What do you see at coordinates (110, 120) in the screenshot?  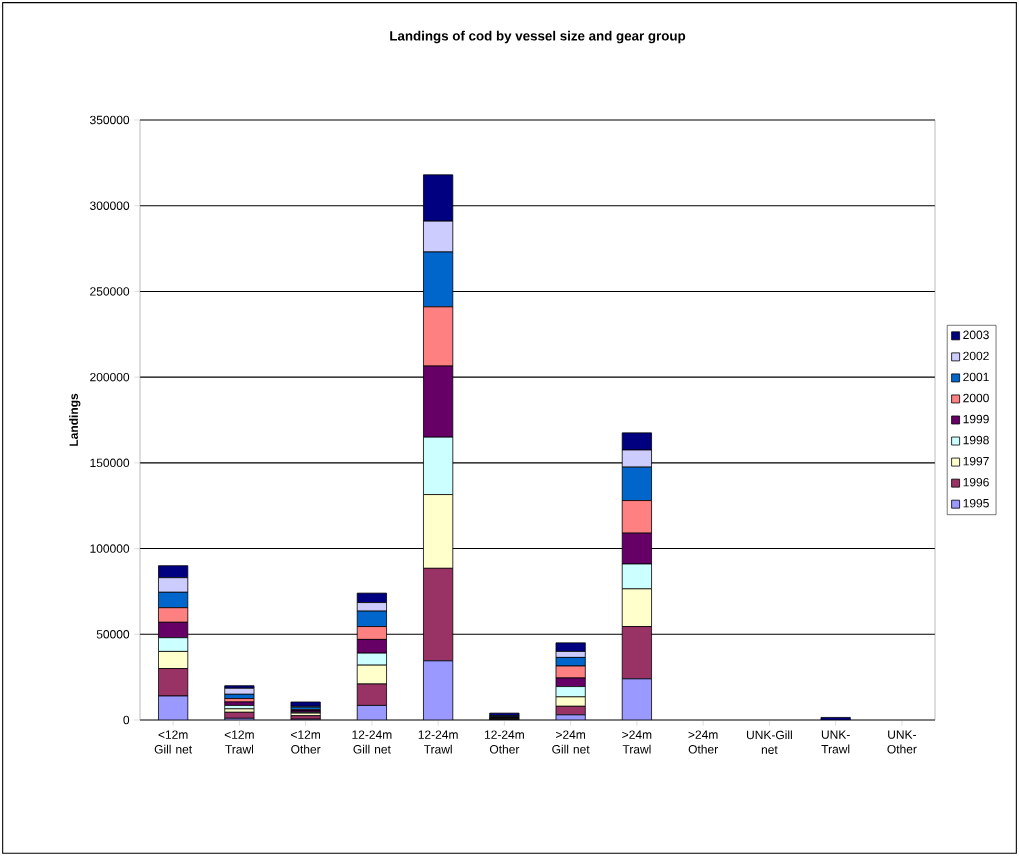 I see `y-tick-label: 350000` at bounding box center [110, 120].